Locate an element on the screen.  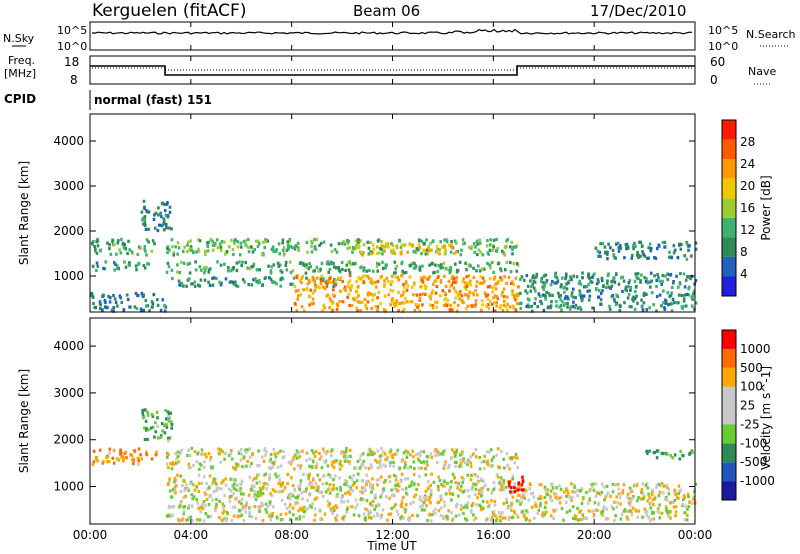
colorbar-swatch is located at coordinates (729, 490).